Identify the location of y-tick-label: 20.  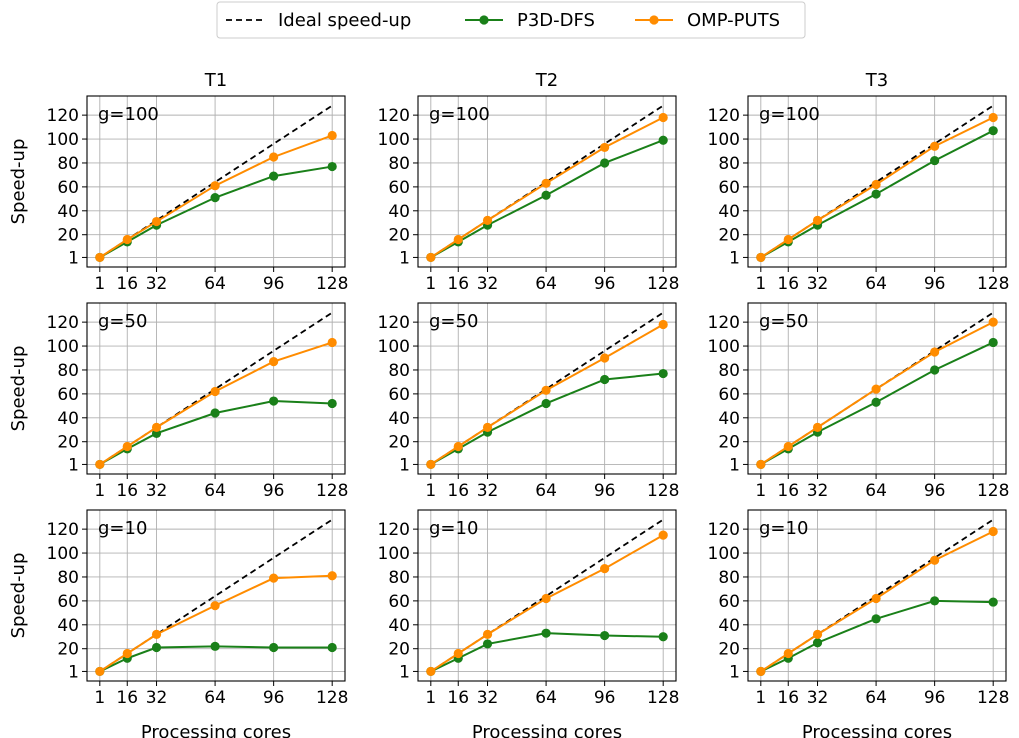
(729, 650).